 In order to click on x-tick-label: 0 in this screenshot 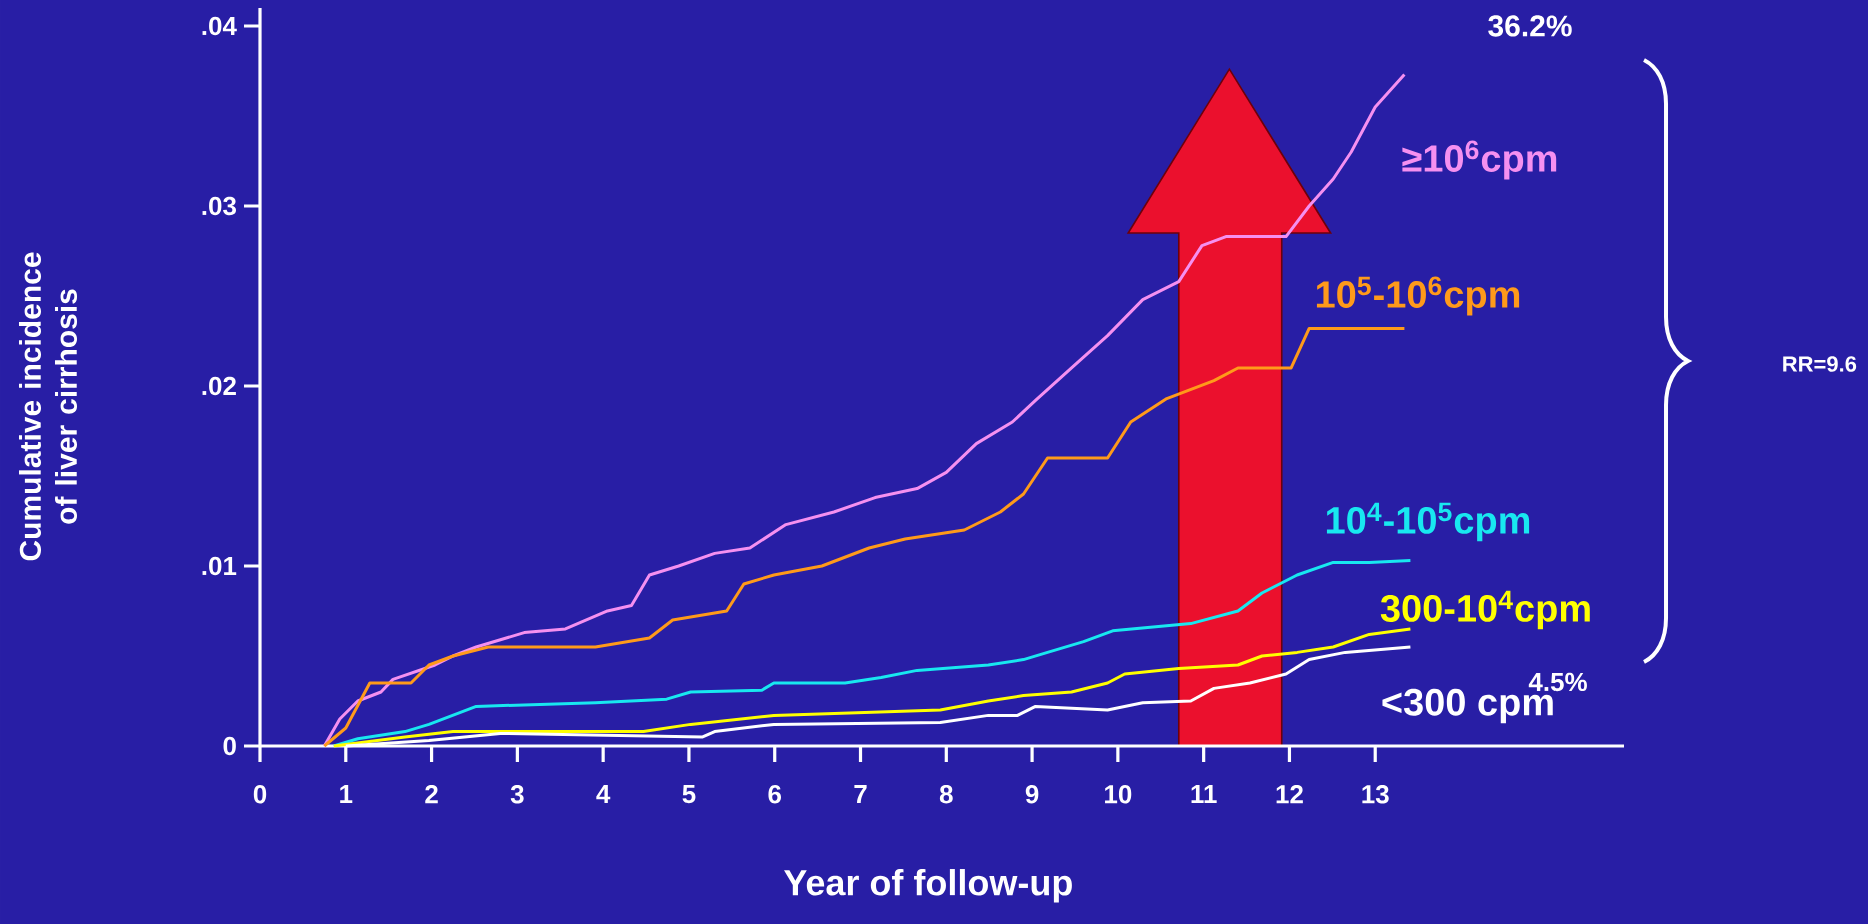, I will do `click(260, 794)`.